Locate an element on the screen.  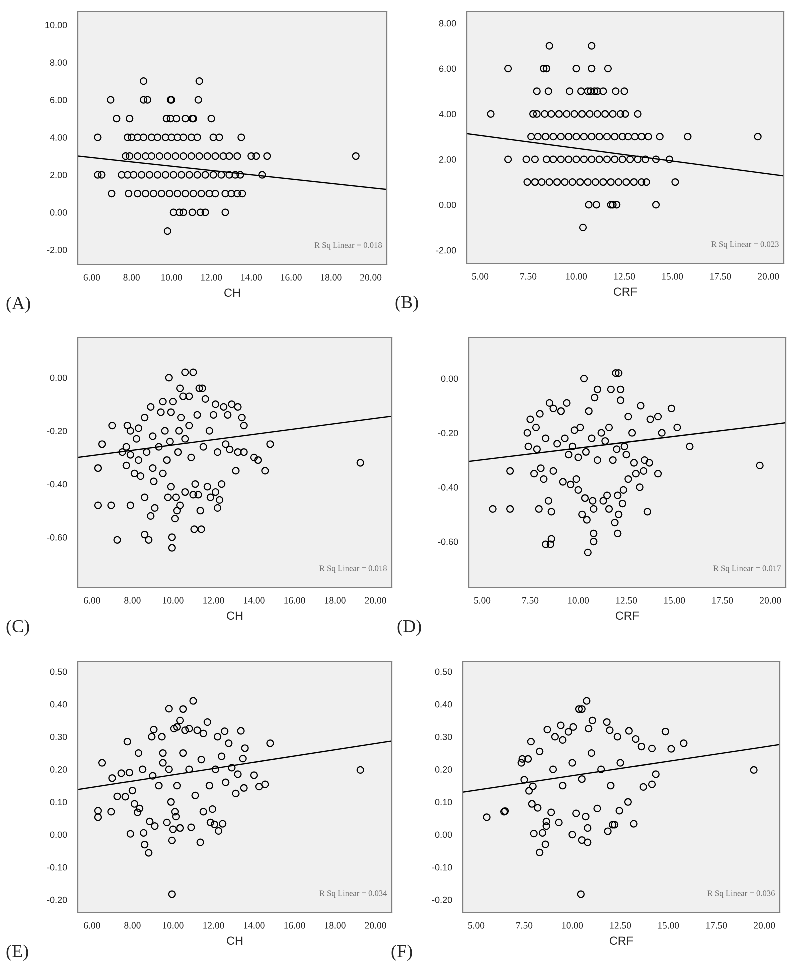
text: (F) is located at coordinates (402, 953).